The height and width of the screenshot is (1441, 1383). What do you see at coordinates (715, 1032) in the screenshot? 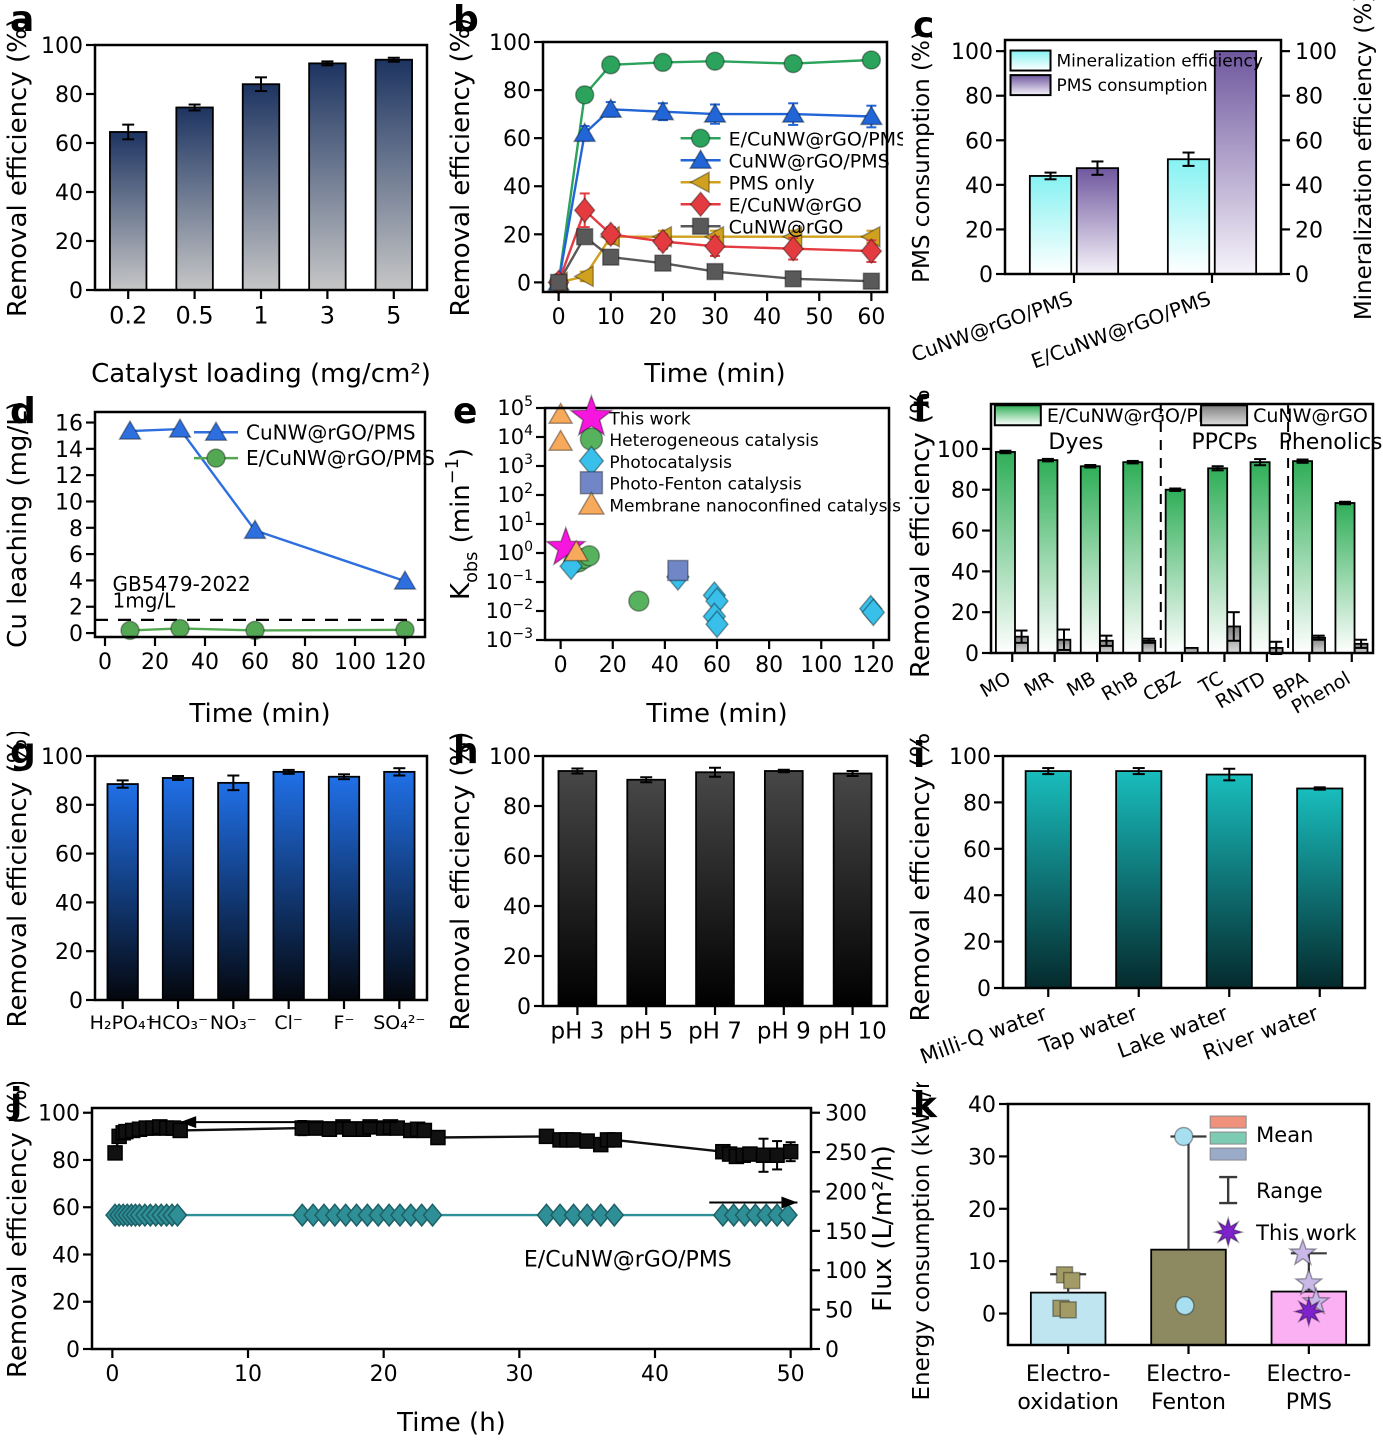
I see `svg-text: pH 7` at bounding box center [715, 1032].